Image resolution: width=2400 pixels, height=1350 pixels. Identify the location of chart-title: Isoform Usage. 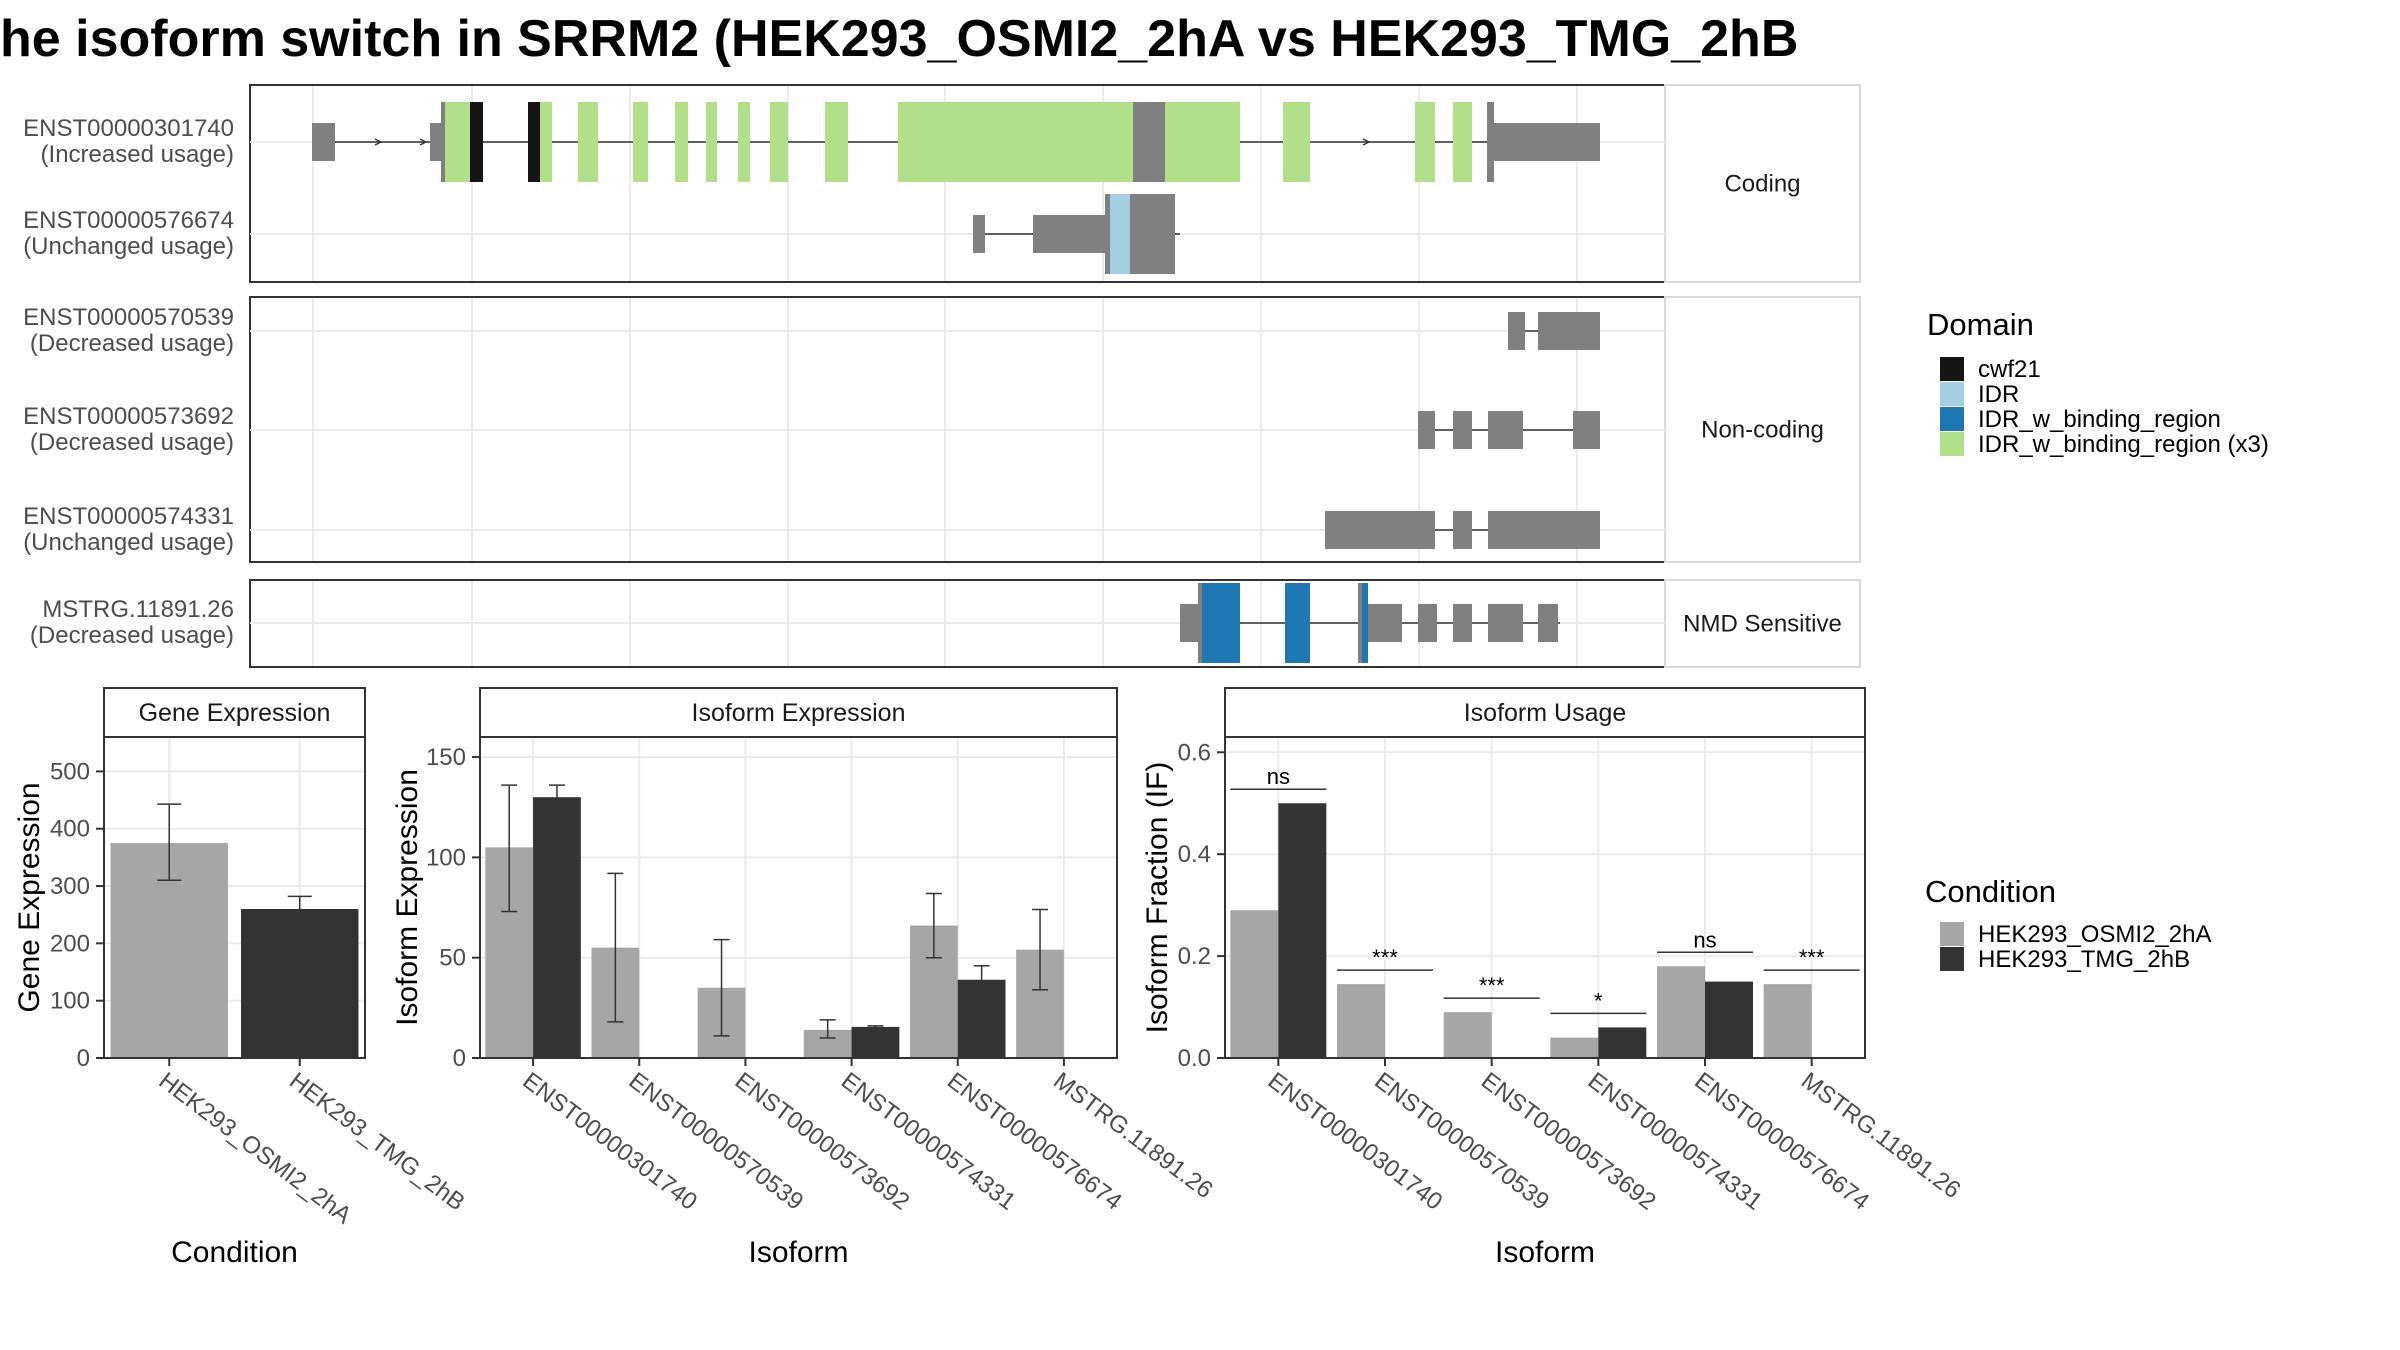
(1545, 713).